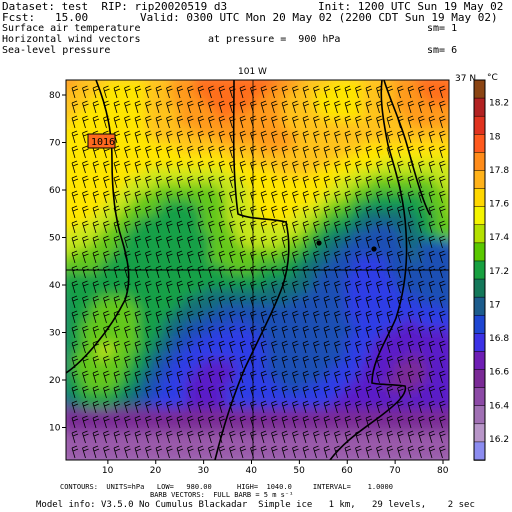 The height and width of the screenshot is (512, 512). I want to click on barb-info: BARB VECTORS: FULL BARB = 5 m s⁻¹, so click(222, 495).